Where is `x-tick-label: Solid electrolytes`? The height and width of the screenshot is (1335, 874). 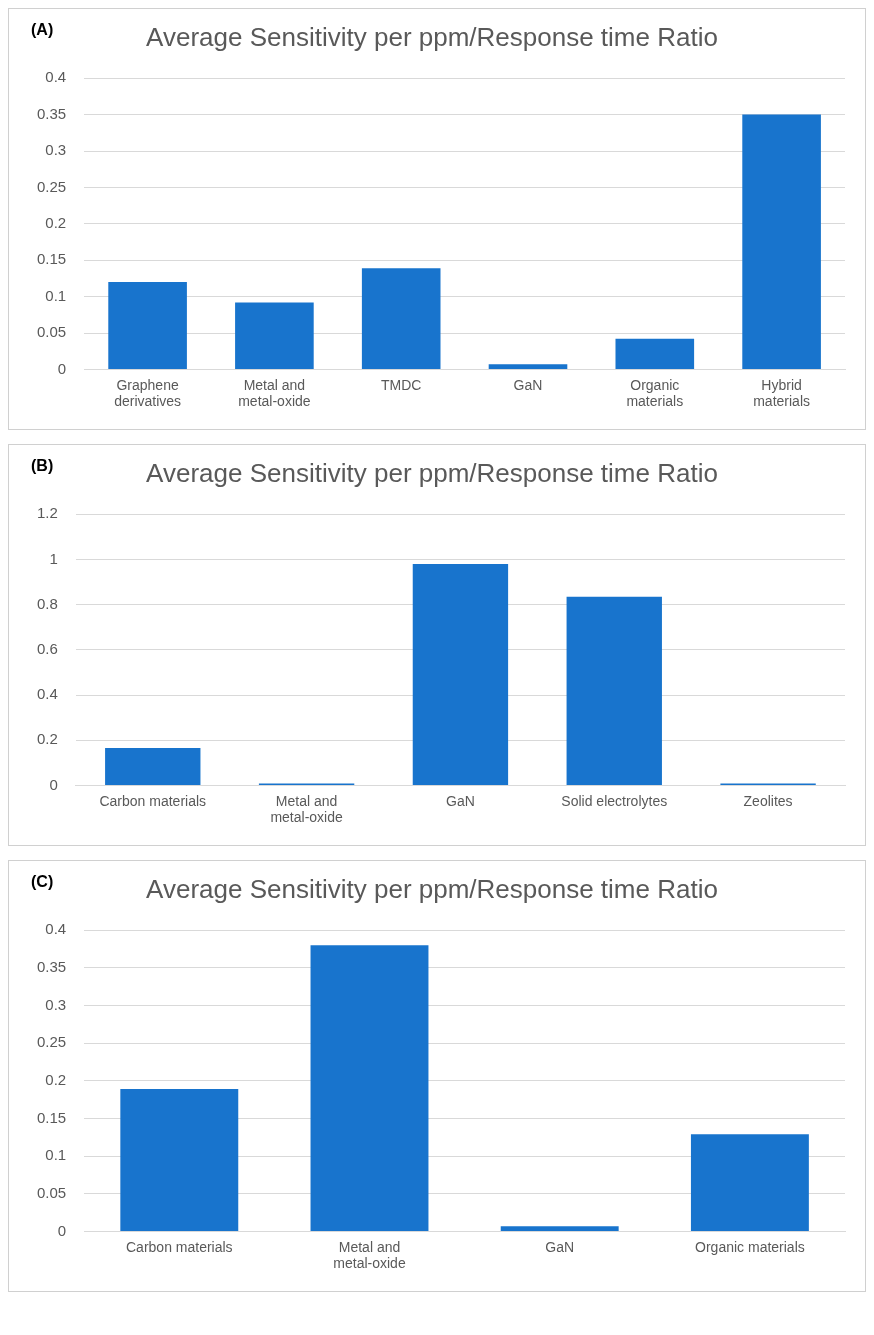 x-tick-label: Solid electrolytes is located at coordinates (614, 800).